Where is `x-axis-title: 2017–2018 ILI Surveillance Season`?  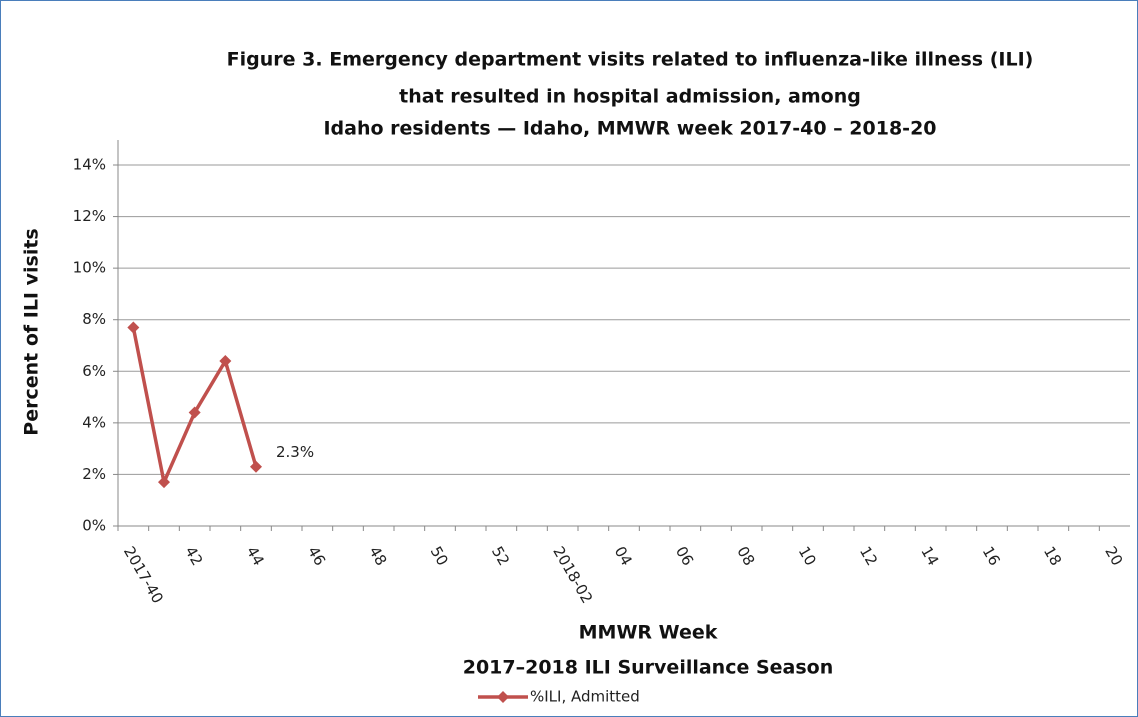 x-axis-title: 2017–2018 ILI Surveillance Season is located at coordinates (648, 668).